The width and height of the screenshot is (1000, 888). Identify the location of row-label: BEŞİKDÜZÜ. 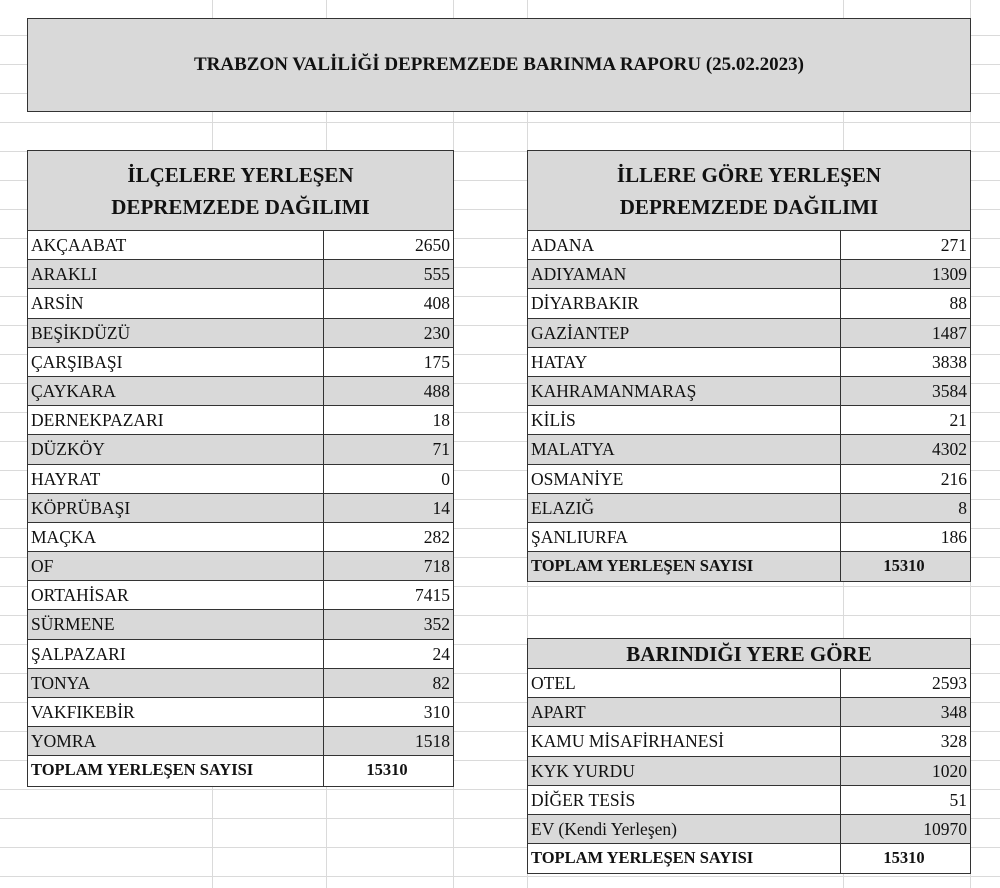
(176, 332).